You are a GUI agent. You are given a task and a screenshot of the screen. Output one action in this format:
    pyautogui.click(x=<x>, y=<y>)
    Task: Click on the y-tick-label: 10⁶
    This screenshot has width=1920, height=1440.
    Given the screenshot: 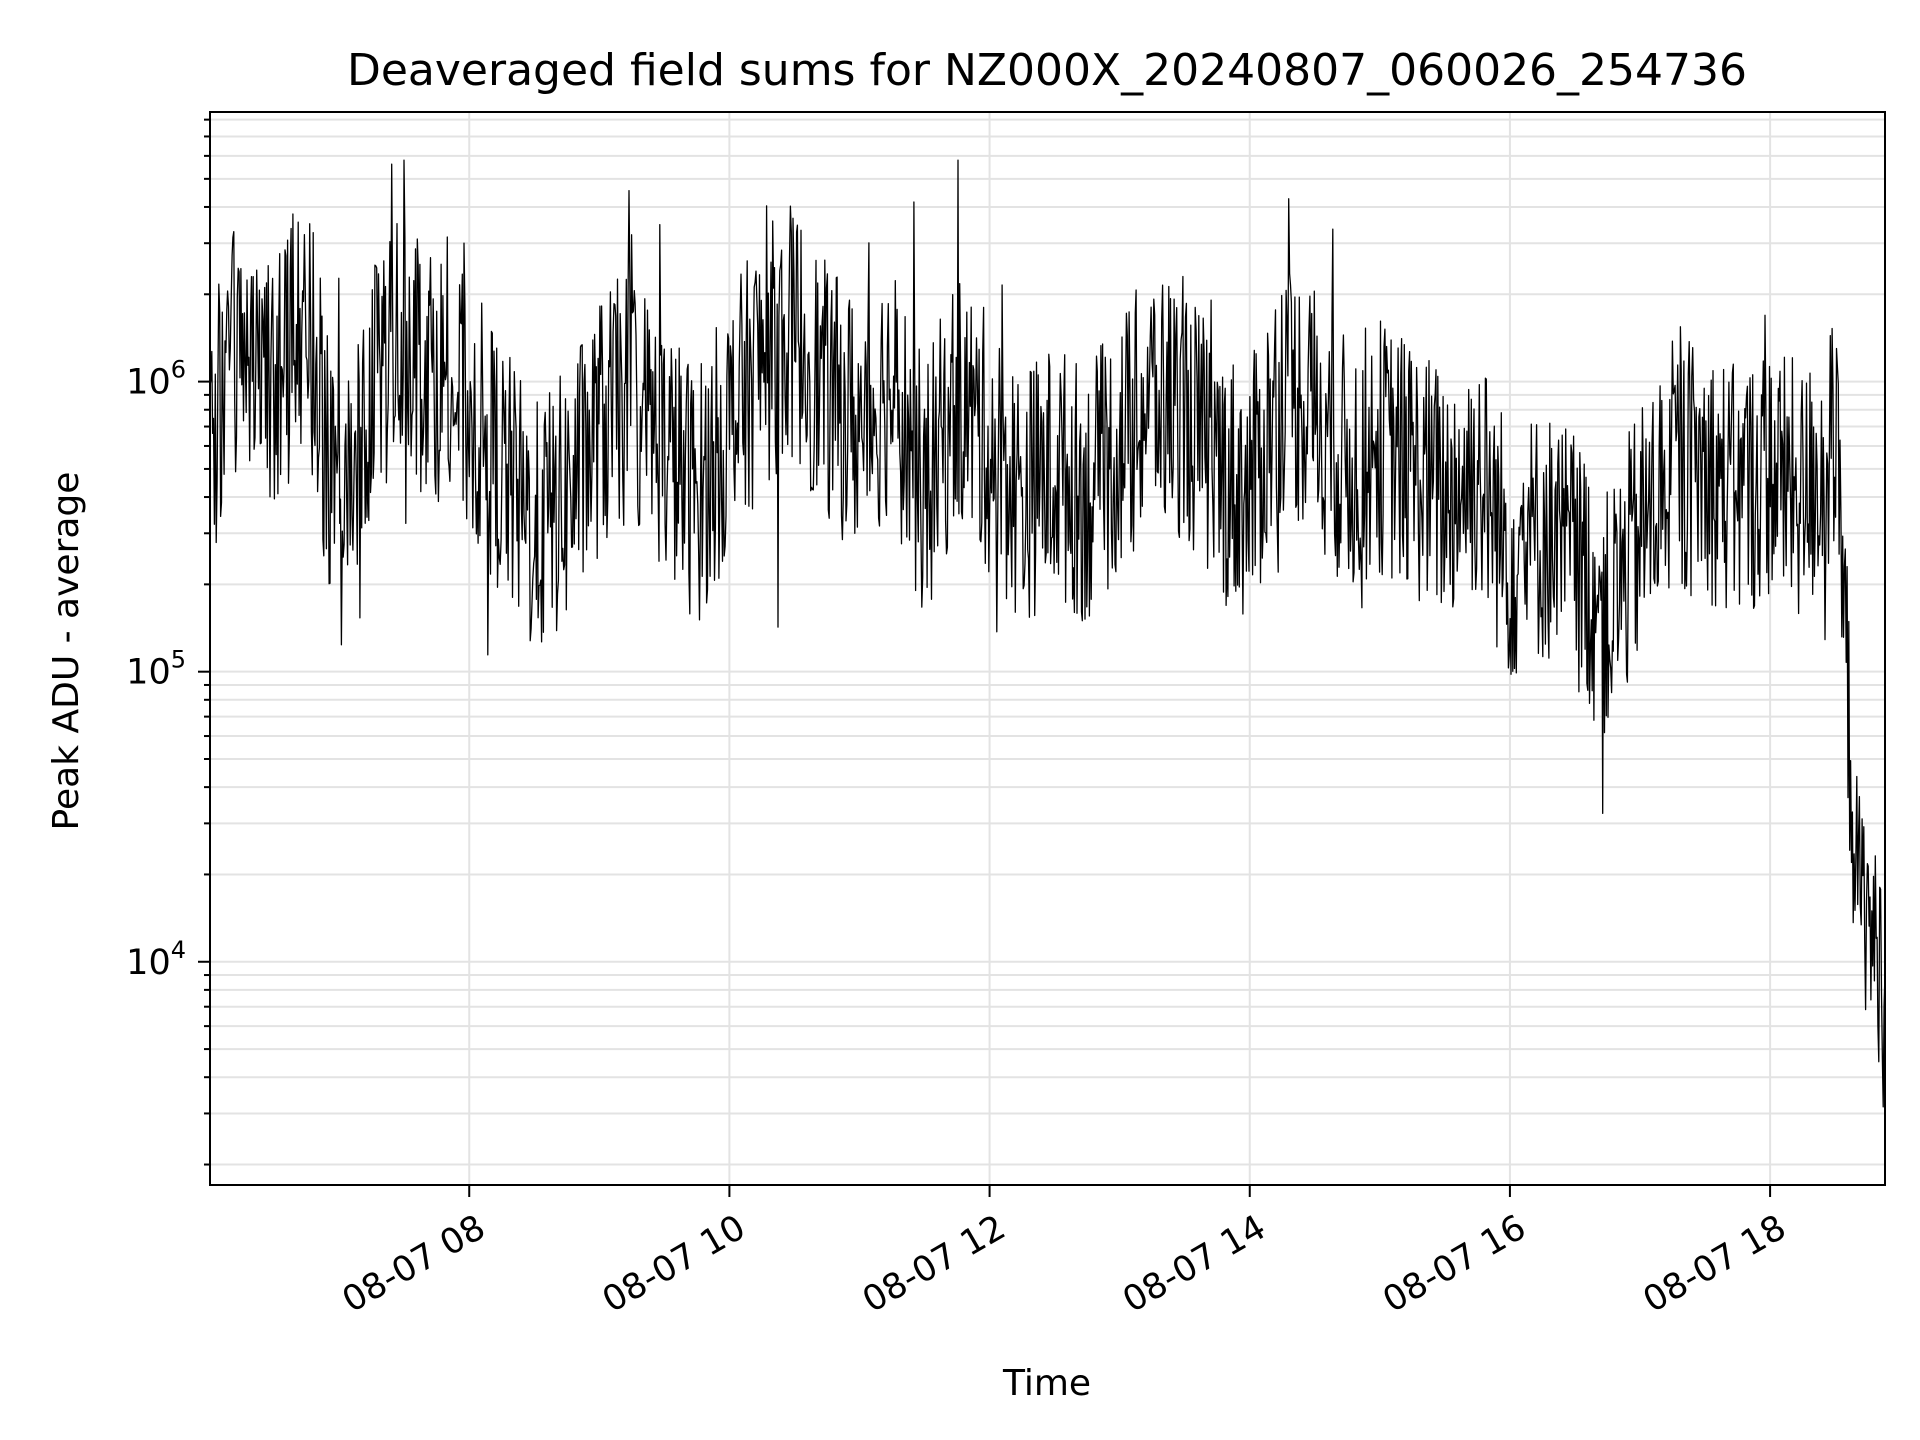 What is the action you would take?
    pyautogui.click(x=156, y=379)
    